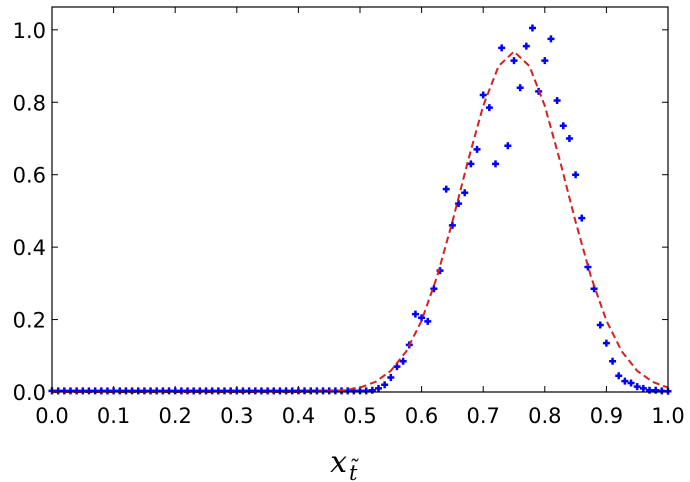 The width and height of the screenshot is (690, 482). I want to click on x-tick-label: 1.0, so click(667, 416).